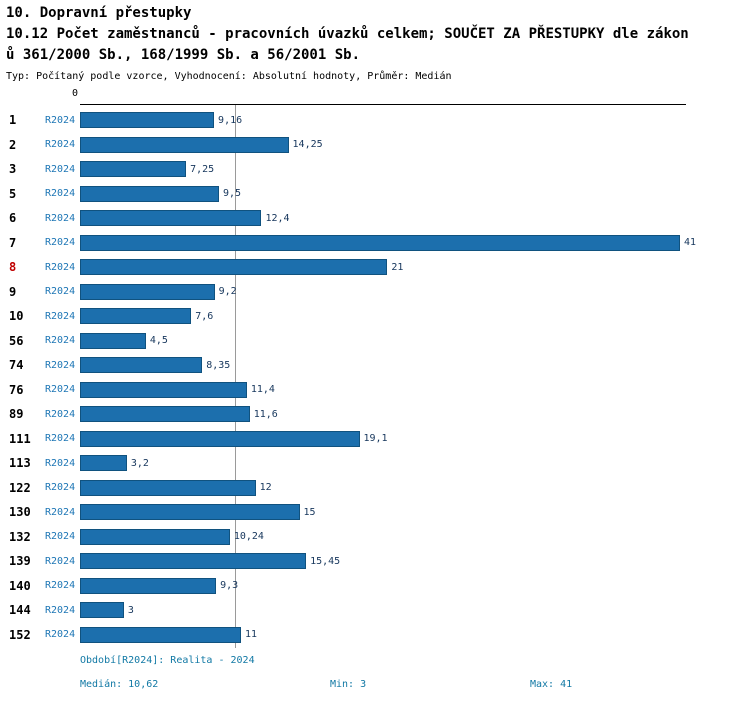 This screenshot has width=750, height=702. Describe the element at coordinates (20, 536) in the screenshot. I see `category-label: 132` at that location.